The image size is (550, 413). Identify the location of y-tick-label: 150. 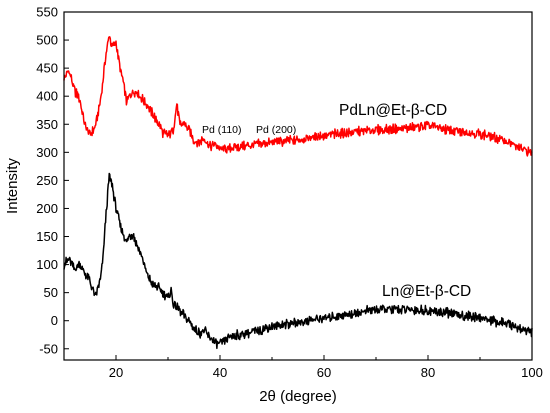
(47, 236).